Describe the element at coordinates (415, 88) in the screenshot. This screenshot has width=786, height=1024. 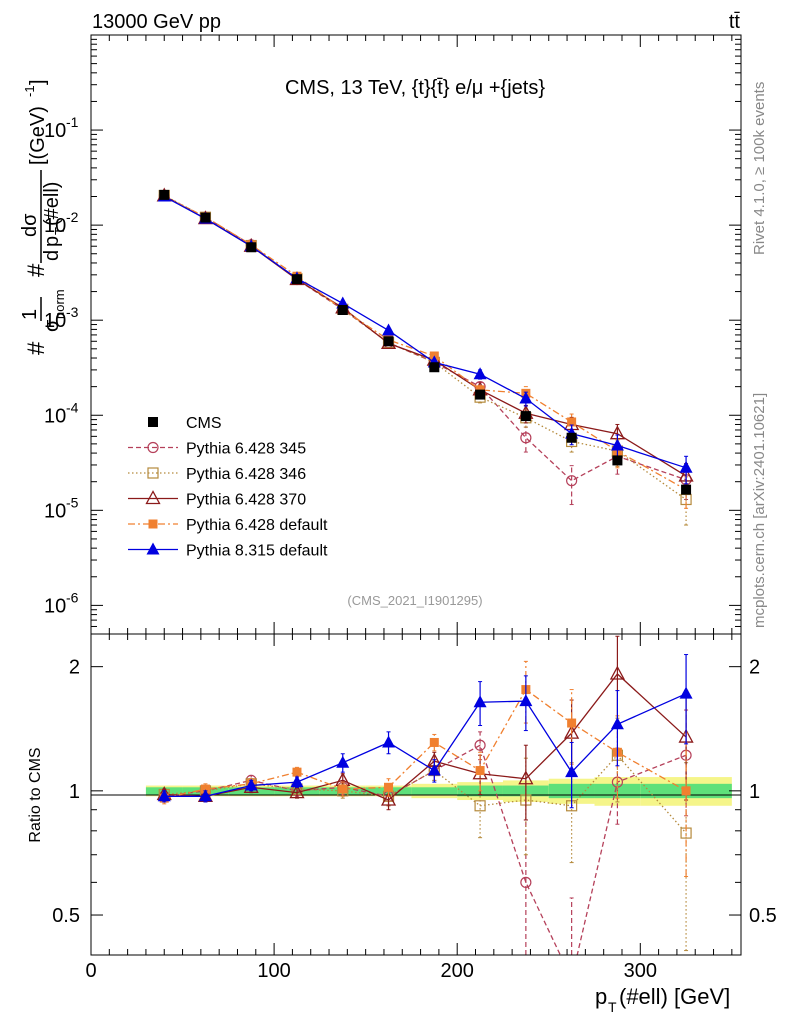
I see `plot-title: CMS, 13 TeV, {t}{t̄} e/μ +{jets}` at that location.